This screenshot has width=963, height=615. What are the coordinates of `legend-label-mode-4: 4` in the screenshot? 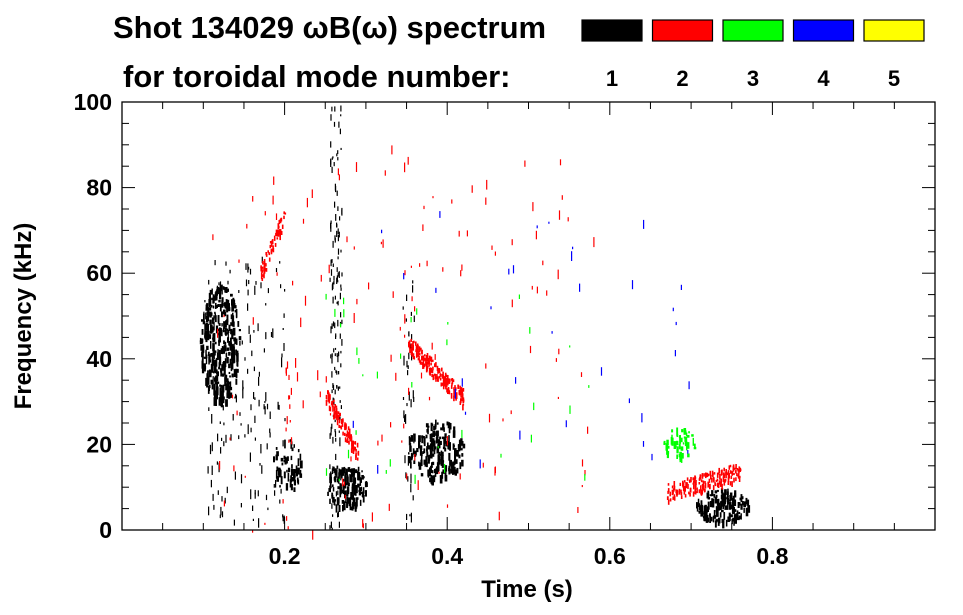 It's located at (823, 78).